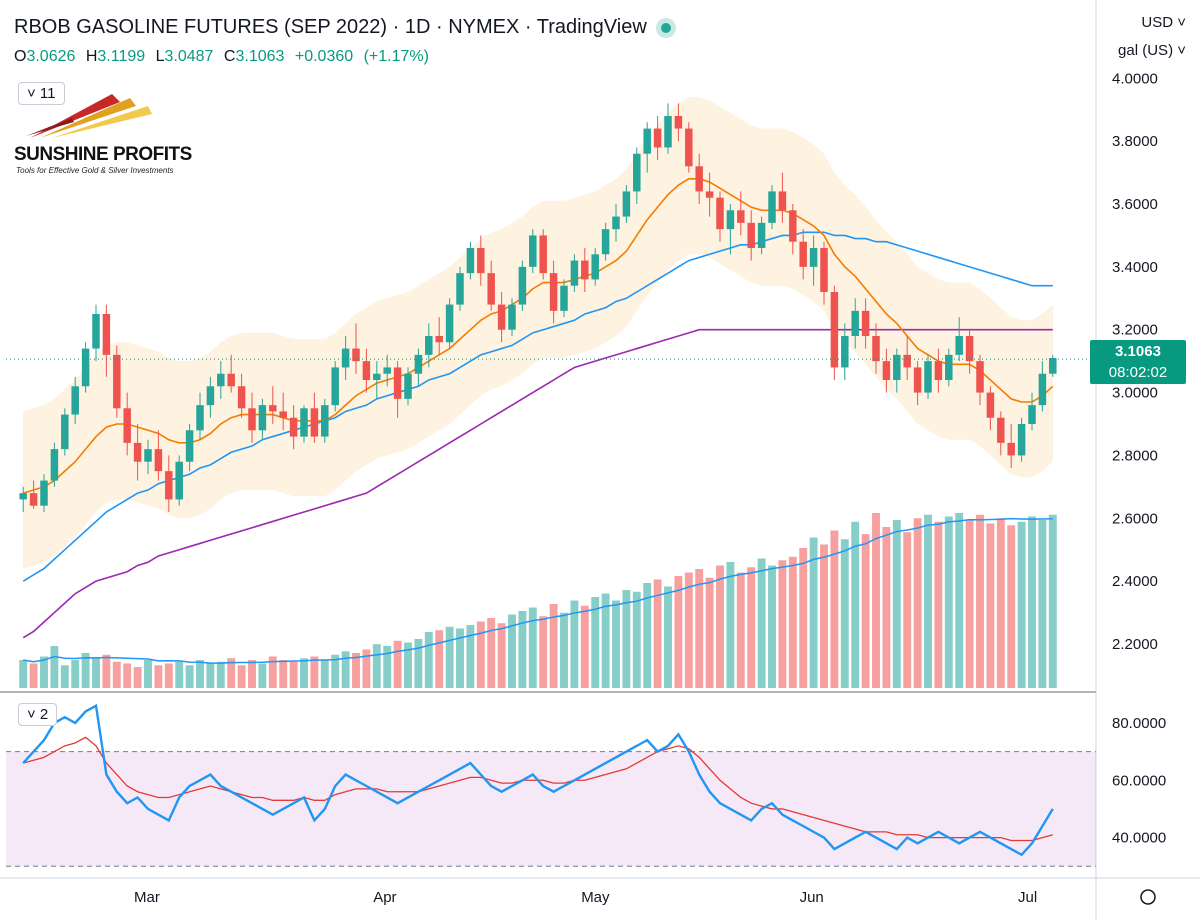 This screenshot has width=1200, height=920. Describe the element at coordinates (1135, 644) in the screenshot. I see `price-tick-label: 2.2000` at that location.